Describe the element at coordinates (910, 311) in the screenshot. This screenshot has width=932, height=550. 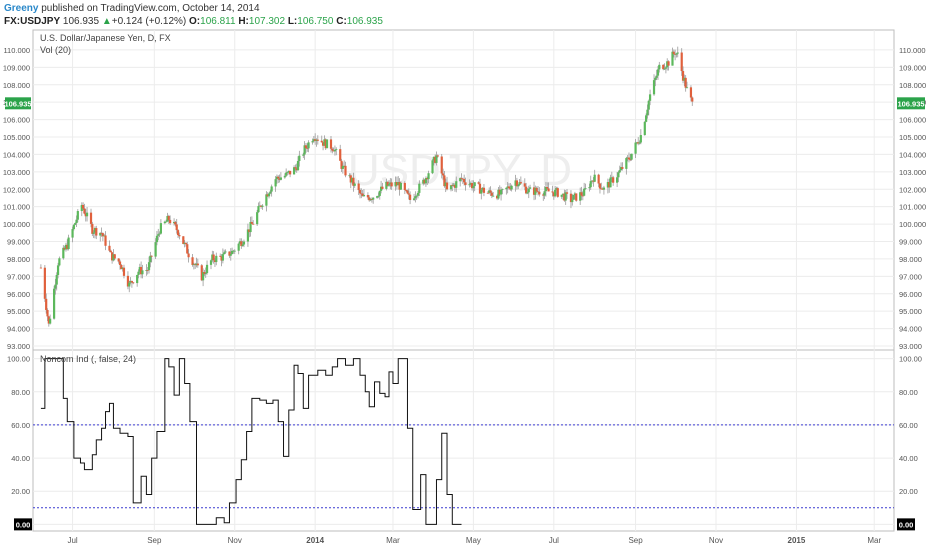
I see `price-tick-label: 95.000` at that location.